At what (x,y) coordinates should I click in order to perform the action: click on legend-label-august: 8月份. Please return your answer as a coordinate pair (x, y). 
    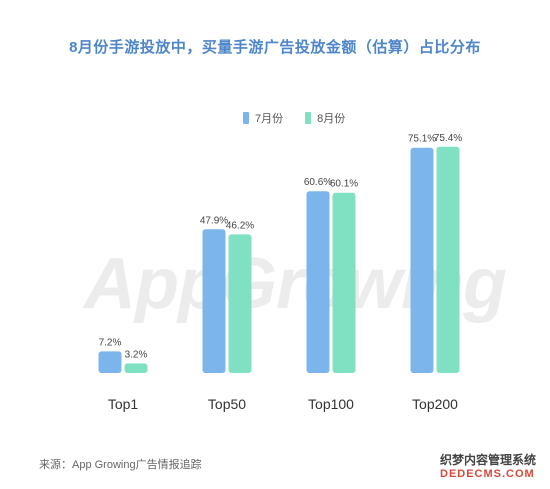
    Looking at the image, I should click on (331, 119).